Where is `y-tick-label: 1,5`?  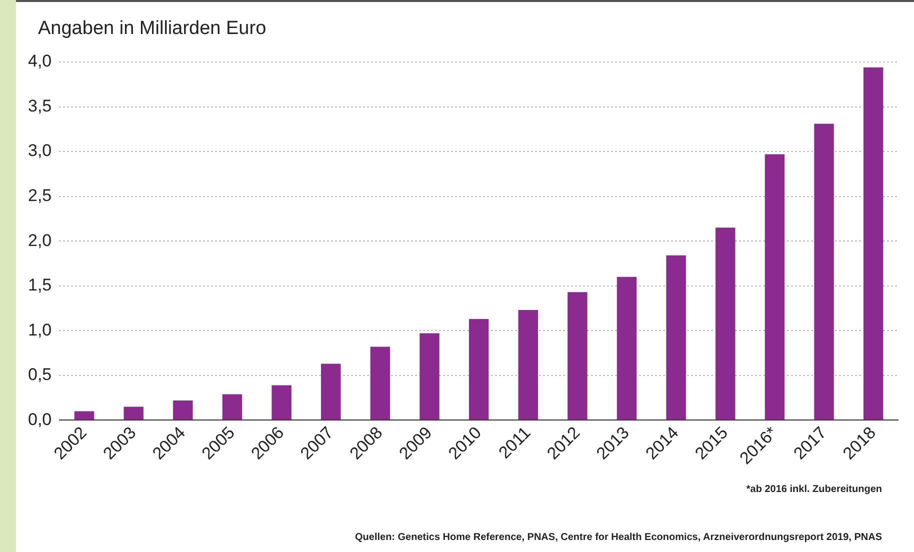 y-tick-label: 1,5 is located at coordinates (40, 285).